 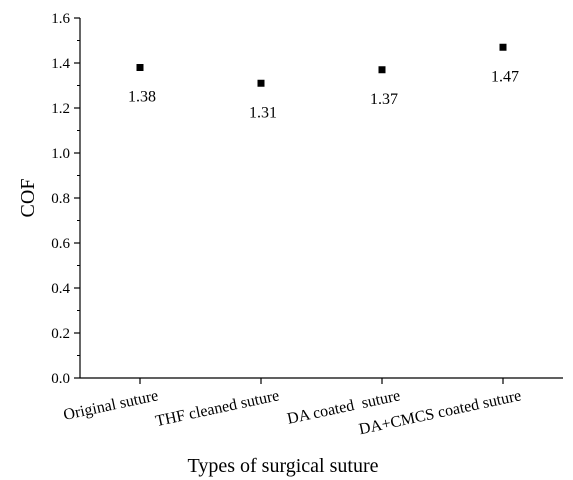 I want to click on data-value-label: 1.38, so click(x=142, y=97).